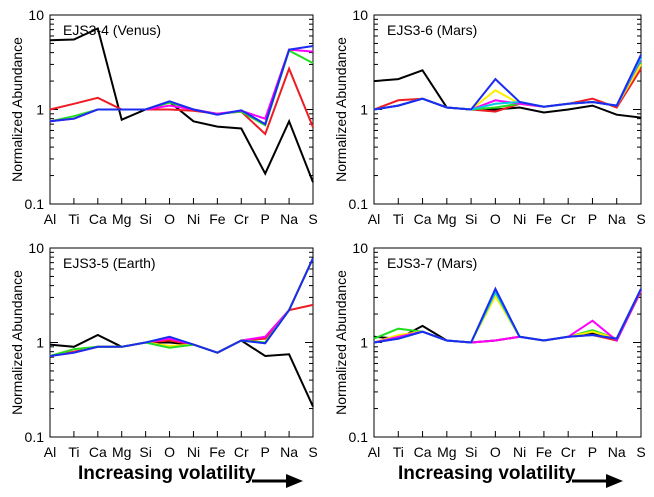 This screenshot has height=497, width=654. What do you see at coordinates (109, 263) in the screenshot?
I see `panel-title: EJS3-5 (Earth)` at bounding box center [109, 263].